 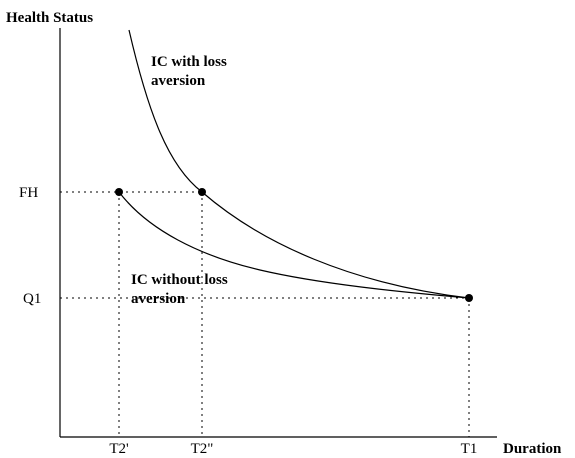 What do you see at coordinates (32, 299) in the screenshot?
I see `y-tick-q1: Q1` at bounding box center [32, 299].